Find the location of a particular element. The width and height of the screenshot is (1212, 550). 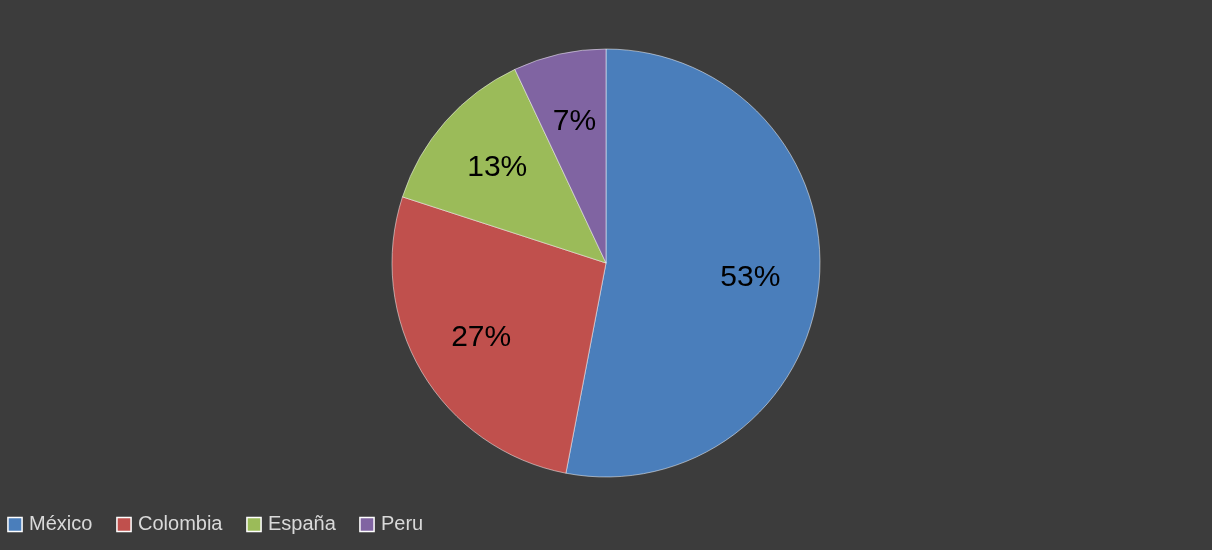

data-label: 53% is located at coordinates (750, 275).